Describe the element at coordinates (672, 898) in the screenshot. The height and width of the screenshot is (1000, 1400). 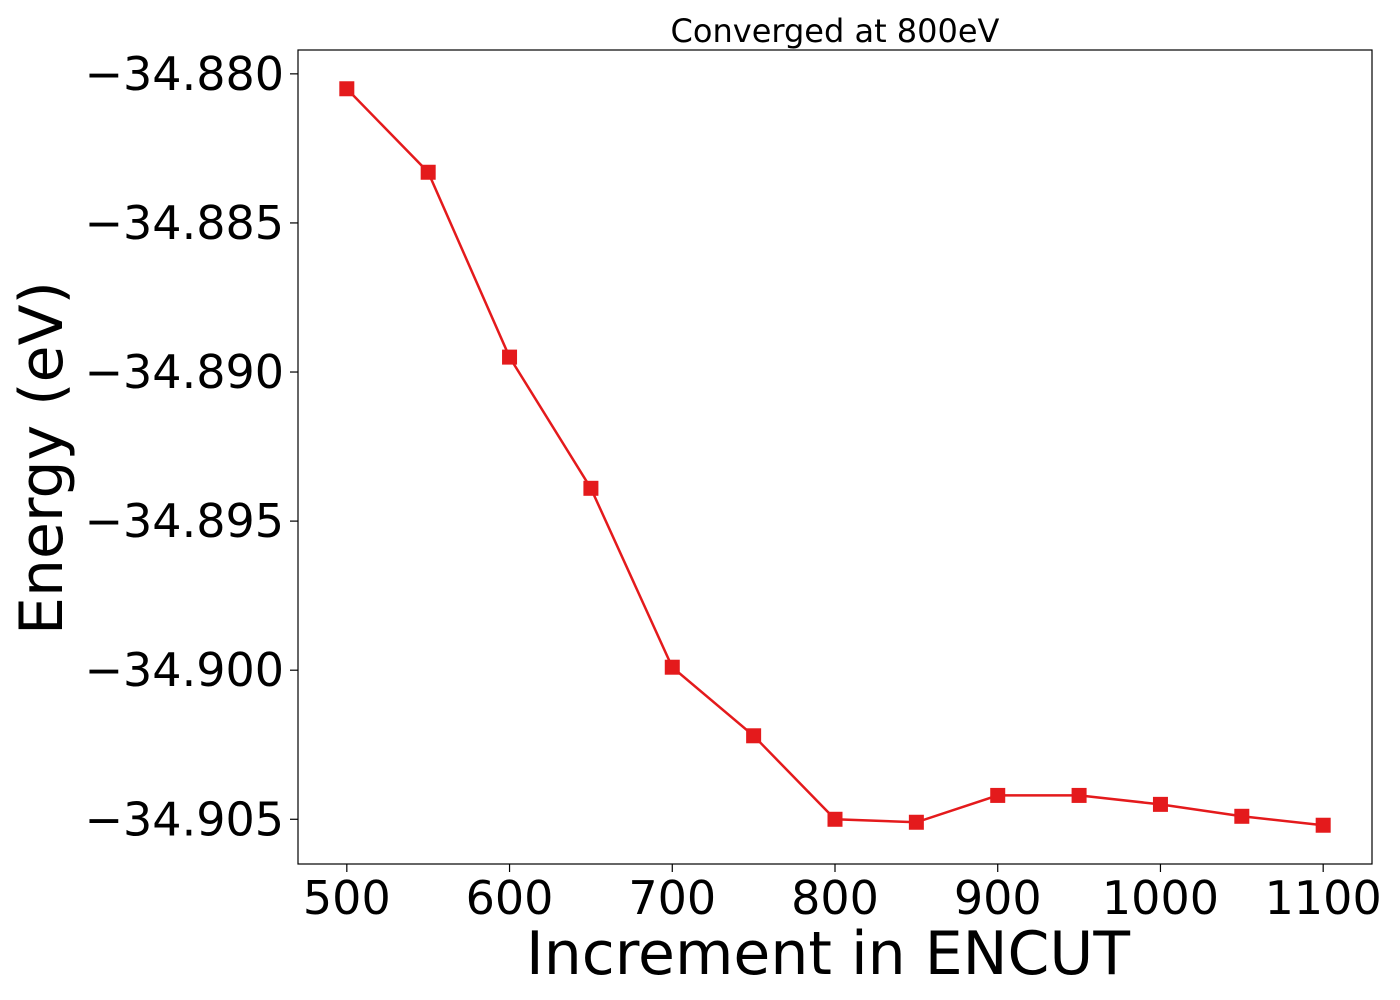
I see `x-tick-label: 700` at that location.